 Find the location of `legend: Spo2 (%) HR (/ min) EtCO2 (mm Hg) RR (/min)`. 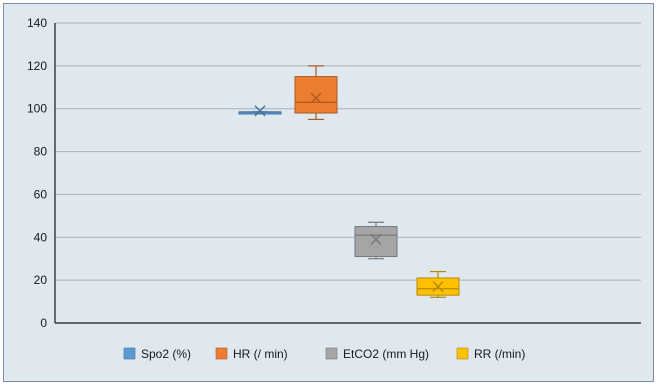

legend: Spo2 (%) HR (/ min) EtCO2 (mm Hg) RR (/min) is located at coordinates (324, 354).